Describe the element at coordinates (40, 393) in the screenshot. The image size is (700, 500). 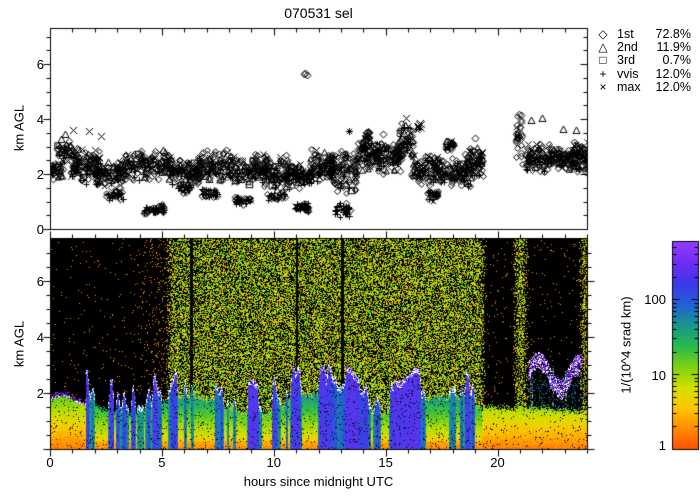
I see `y-tick-label-bottom: 2` at that location.